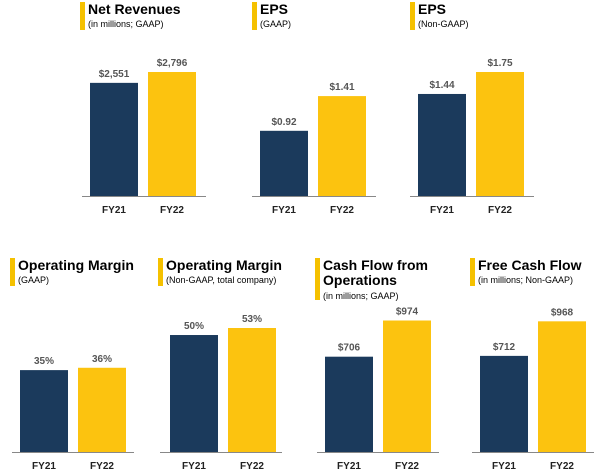  What do you see at coordinates (378, 389) in the screenshot?
I see `bar-chart: $706 FY21 $974 FY22` at bounding box center [378, 389].